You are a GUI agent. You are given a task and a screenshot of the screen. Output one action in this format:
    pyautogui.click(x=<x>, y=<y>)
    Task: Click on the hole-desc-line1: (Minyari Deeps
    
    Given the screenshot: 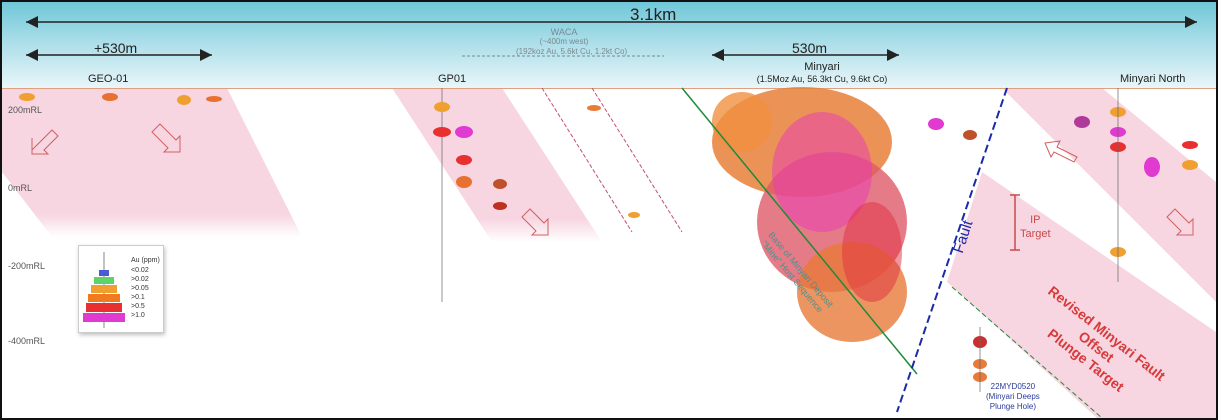 What is the action you would take?
    pyautogui.click(x=1013, y=396)
    